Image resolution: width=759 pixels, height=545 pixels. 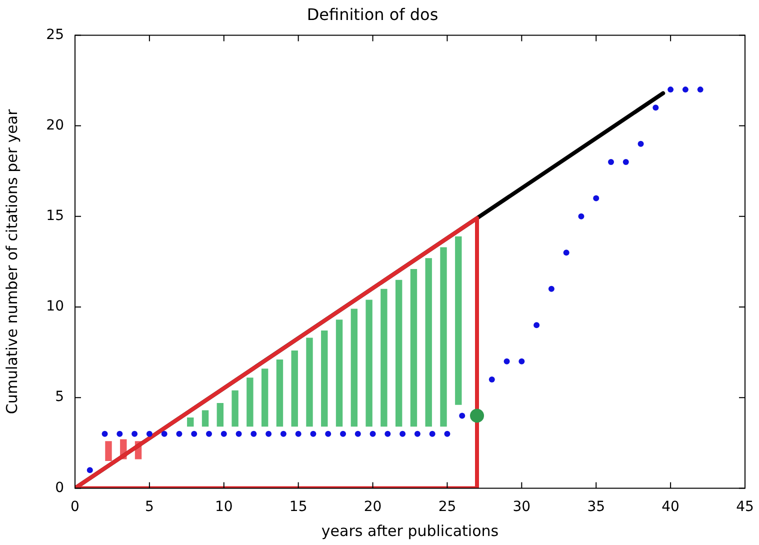 I want to click on y-tick-label: 5, so click(x=59, y=397).